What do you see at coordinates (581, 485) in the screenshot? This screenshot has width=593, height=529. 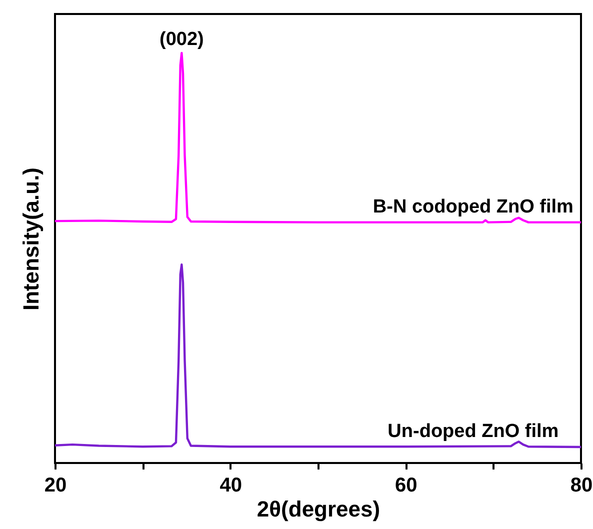 I see `x-tick-label: 80` at bounding box center [581, 485].